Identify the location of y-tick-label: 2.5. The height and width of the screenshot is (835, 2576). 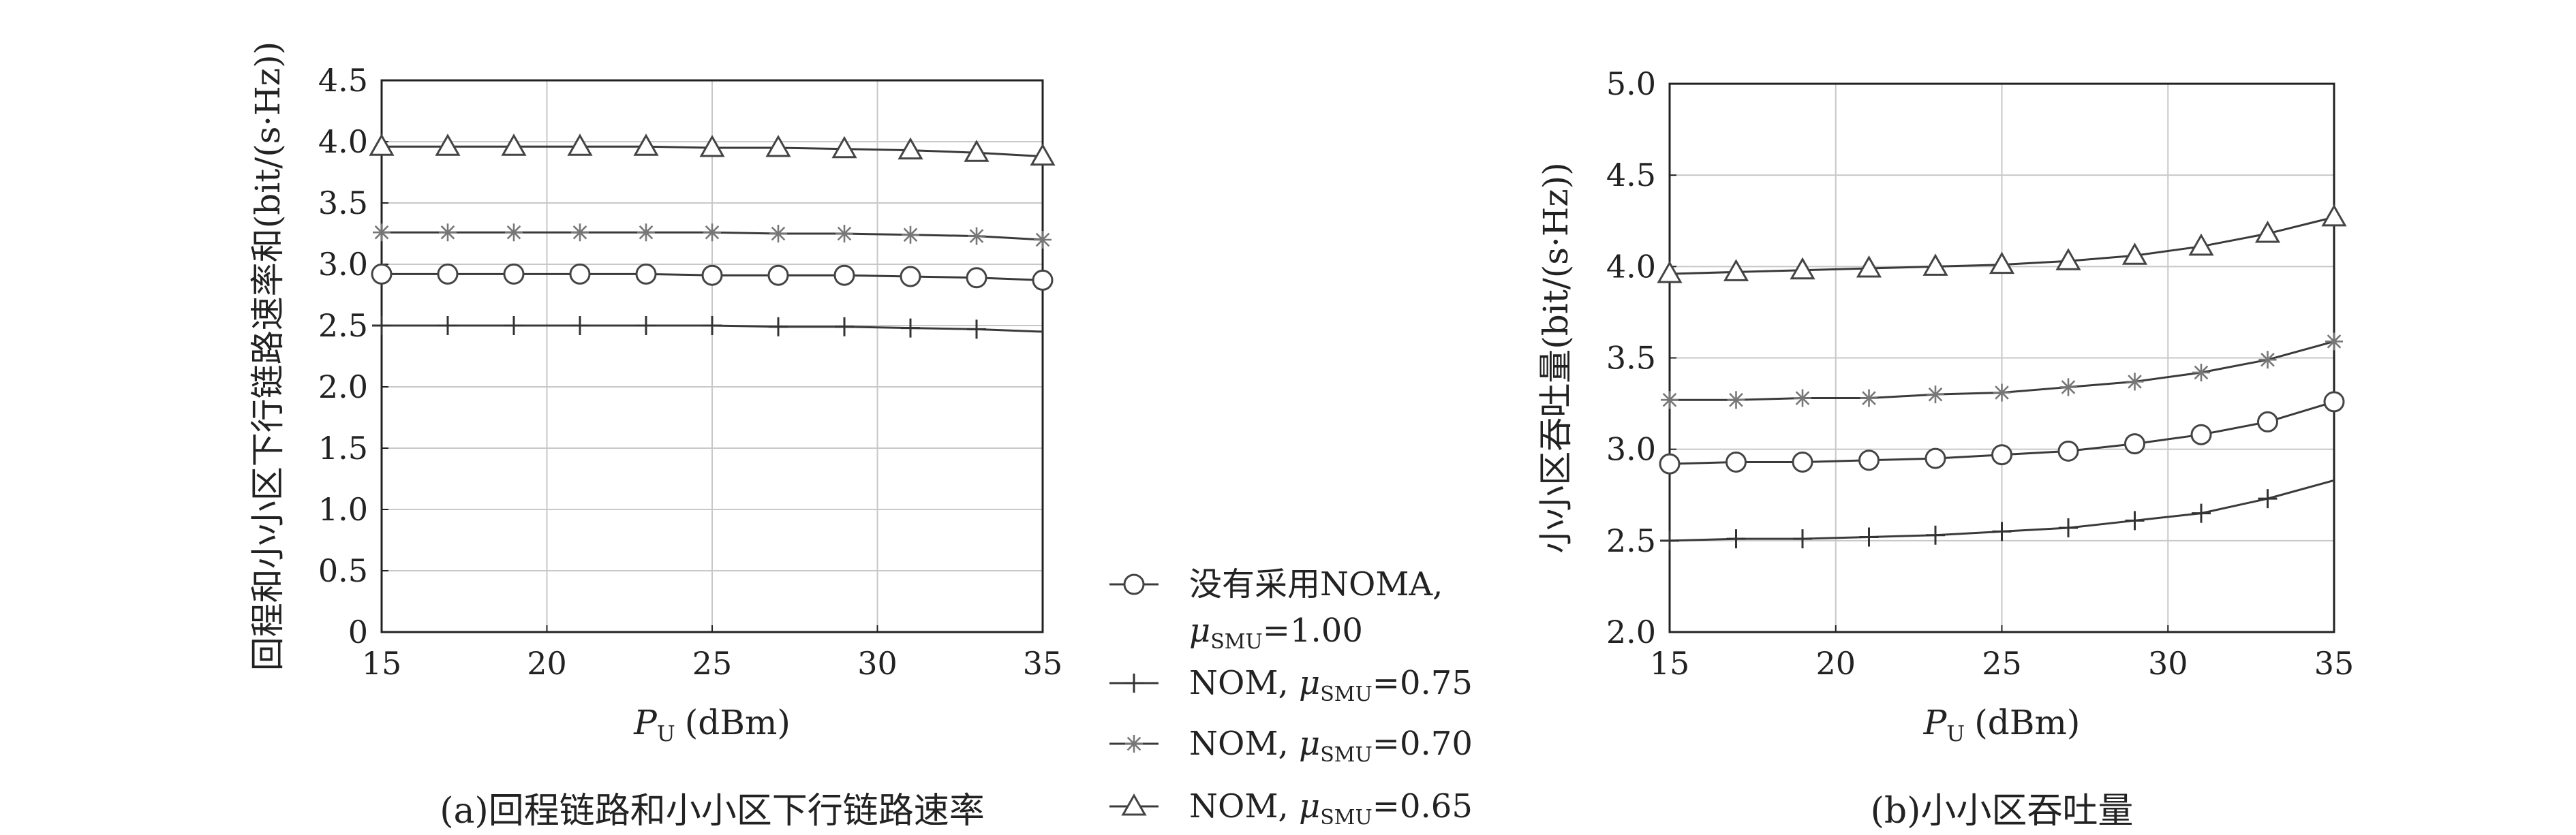
(343, 325).